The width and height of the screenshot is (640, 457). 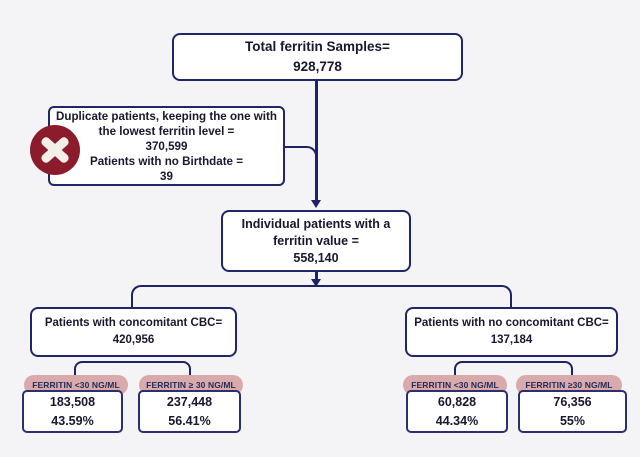 What do you see at coordinates (301, 156) in the screenshot?
I see `connector-exclusion-to-mainline` at bounding box center [301, 156].